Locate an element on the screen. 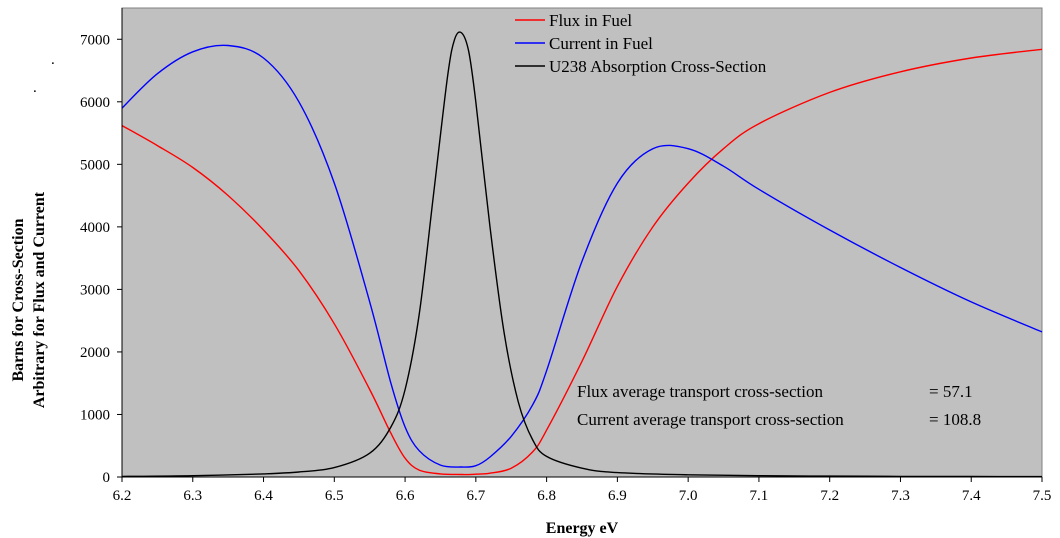 This screenshot has height=538, width=1060. x-tick-label: 7.4 is located at coordinates (971, 496).